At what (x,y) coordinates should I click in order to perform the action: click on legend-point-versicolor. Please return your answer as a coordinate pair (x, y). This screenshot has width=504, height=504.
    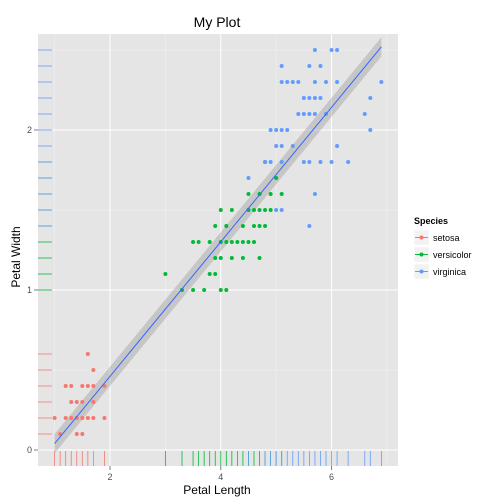
    Looking at the image, I should click on (421, 254).